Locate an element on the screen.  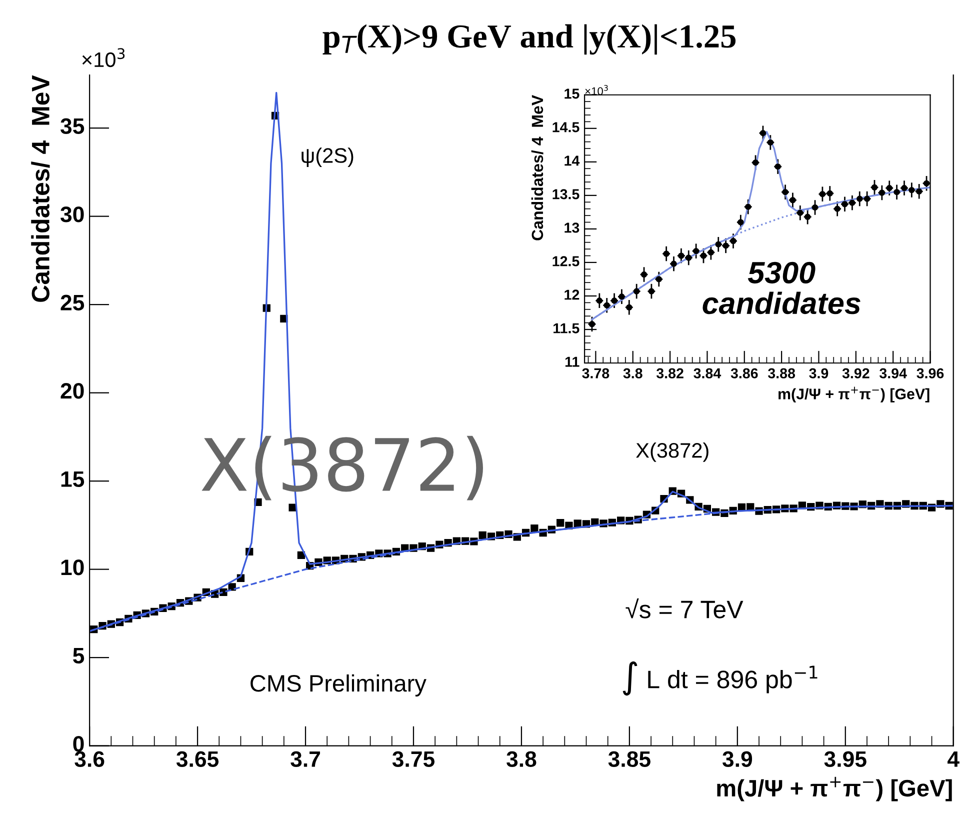
y-tick-label: 20 is located at coordinates (72, 391).